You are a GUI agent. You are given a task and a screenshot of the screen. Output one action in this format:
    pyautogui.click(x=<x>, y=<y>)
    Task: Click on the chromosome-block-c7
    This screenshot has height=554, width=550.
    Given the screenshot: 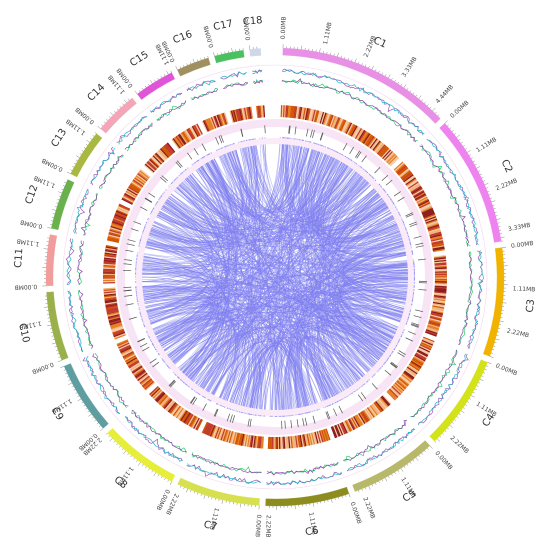 What is the action you would take?
    pyautogui.click(x=218, y=491)
    